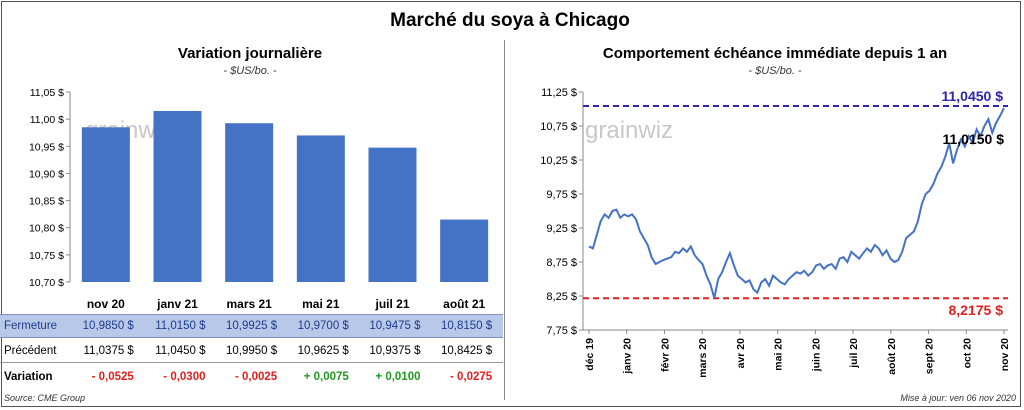 This screenshot has width=1024, height=410. What do you see at coordinates (180, 351) in the screenshot?
I see `table-cell: 11,0450 $` at bounding box center [180, 351].